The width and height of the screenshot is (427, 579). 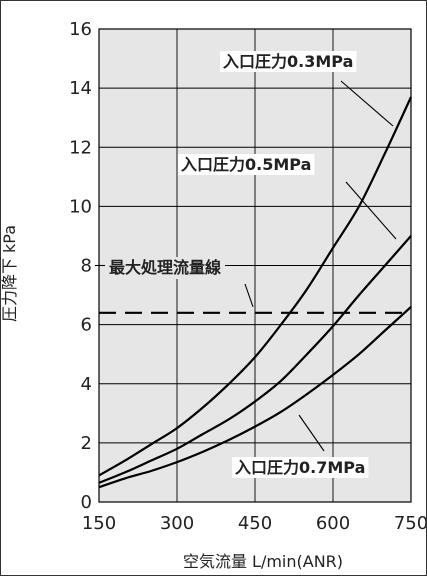 What do you see at coordinates (80, 206) in the screenshot?
I see `y-tick-label-5: 10` at bounding box center [80, 206].